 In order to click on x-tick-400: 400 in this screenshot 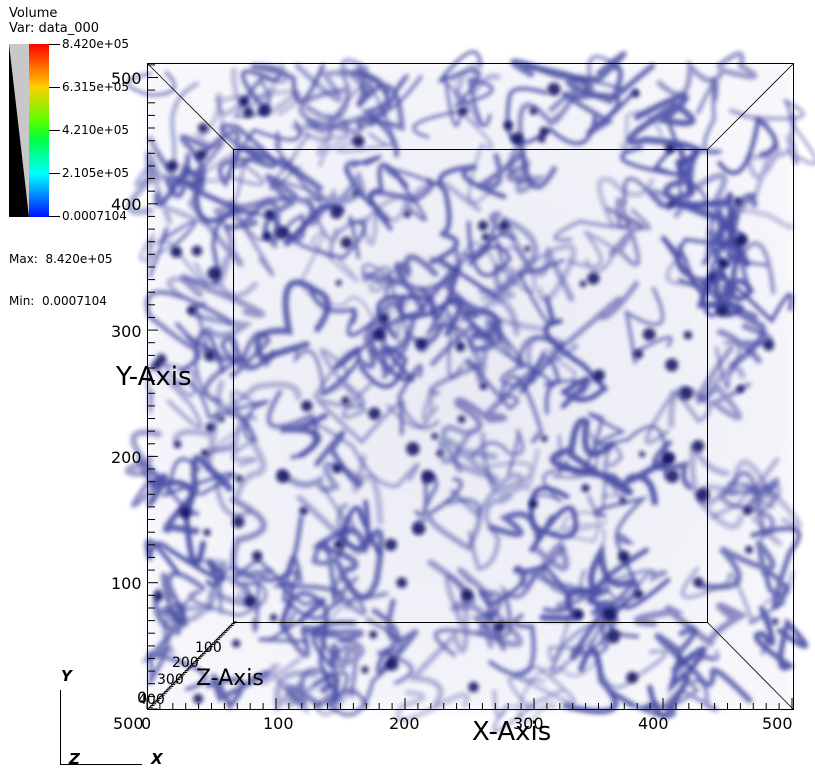, I will do `click(653, 723)`.